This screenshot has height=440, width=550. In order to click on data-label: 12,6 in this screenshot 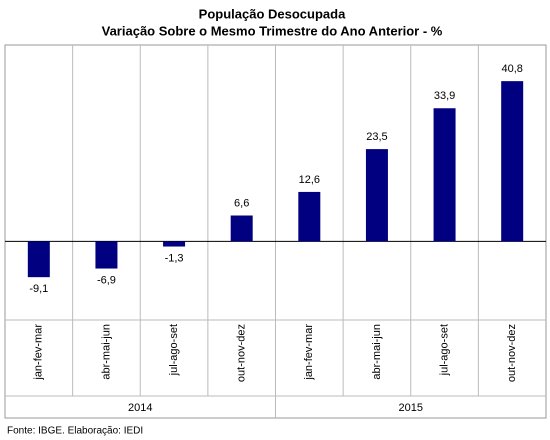, I will do `click(309, 180)`.